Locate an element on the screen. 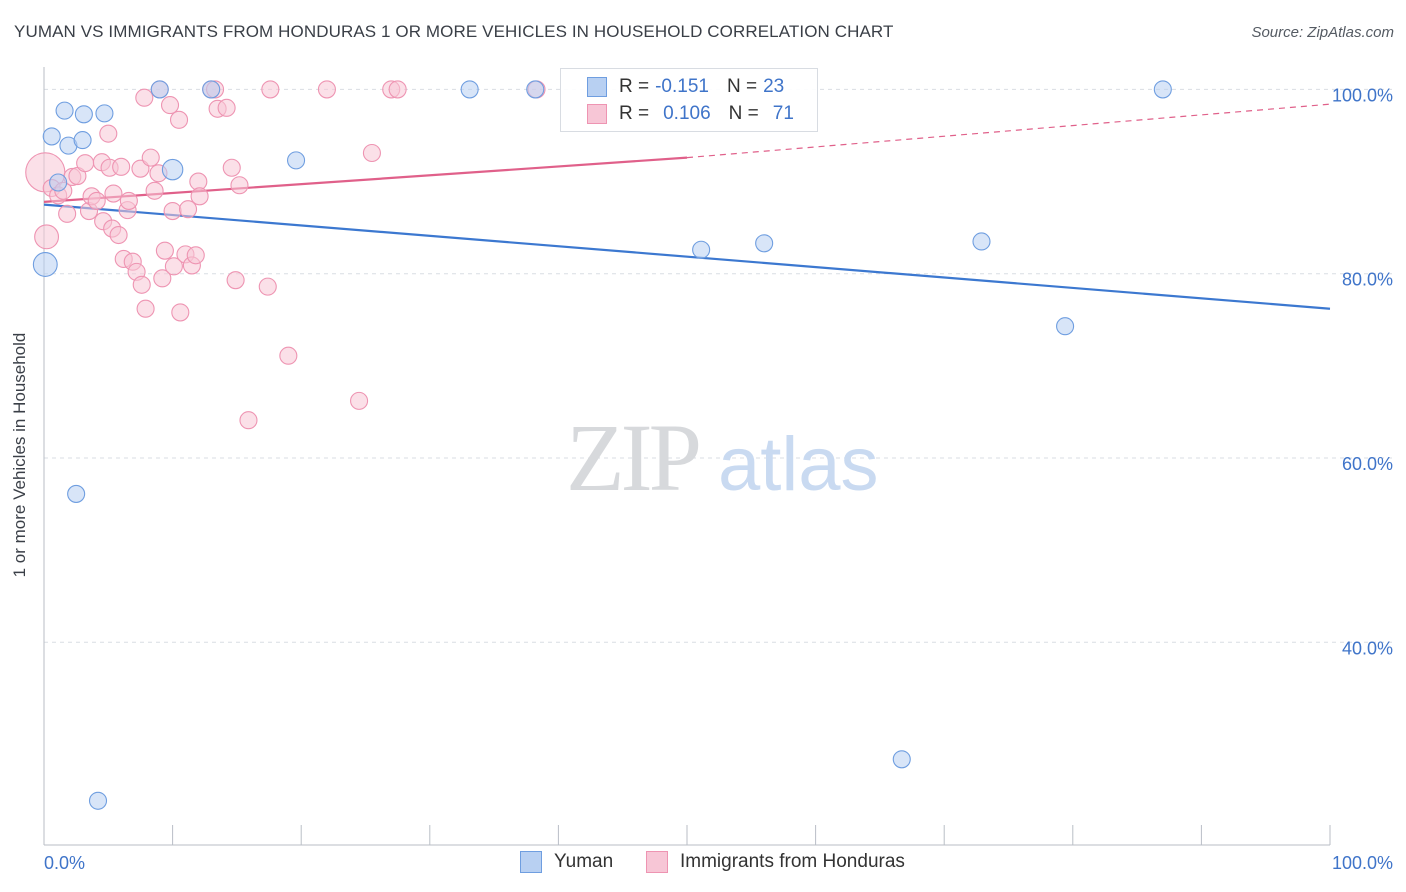 This screenshot has height=892, width=1406. legend-swatch-pink is located at coordinates (597, 114).